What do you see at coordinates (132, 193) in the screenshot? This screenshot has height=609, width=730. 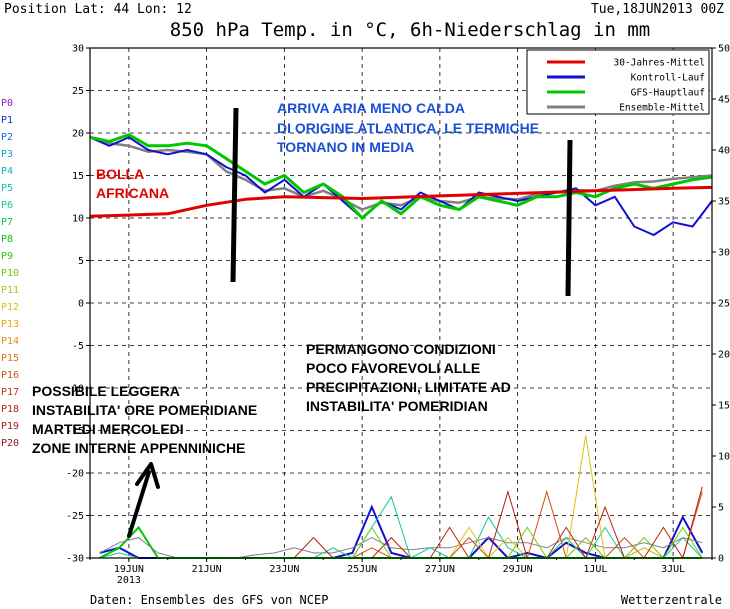 I see `annotation-text: AFRICANA` at bounding box center [132, 193].